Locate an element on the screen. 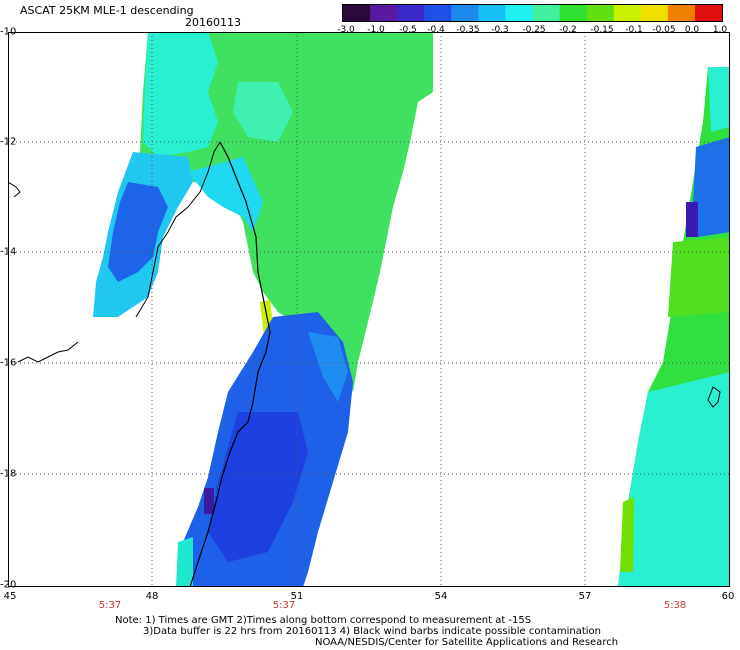 This screenshot has height=650, width=740. x-tick-label: 54 is located at coordinates (441, 596).